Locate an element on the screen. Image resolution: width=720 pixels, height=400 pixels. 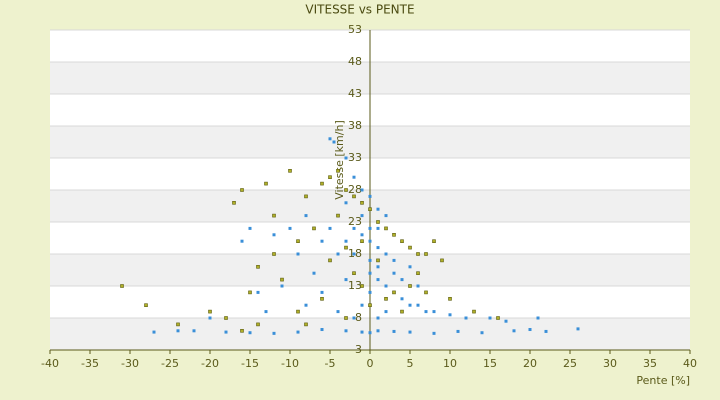
x-axis-label: Pente [%] is located at coordinates (663, 380).